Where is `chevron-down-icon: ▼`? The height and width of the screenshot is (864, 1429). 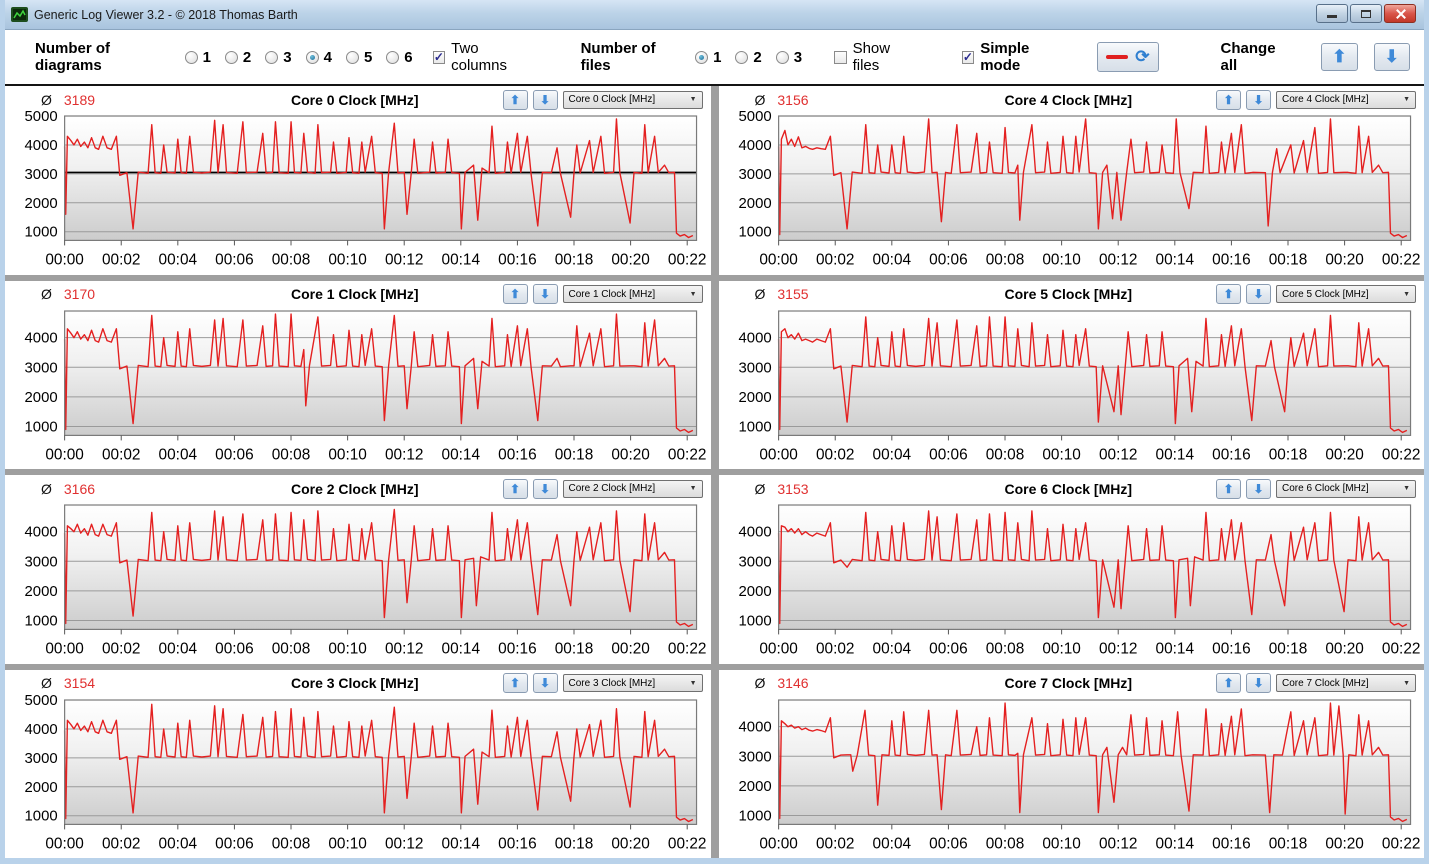 chevron-down-icon: ▼ is located at coordinates (693, 294).